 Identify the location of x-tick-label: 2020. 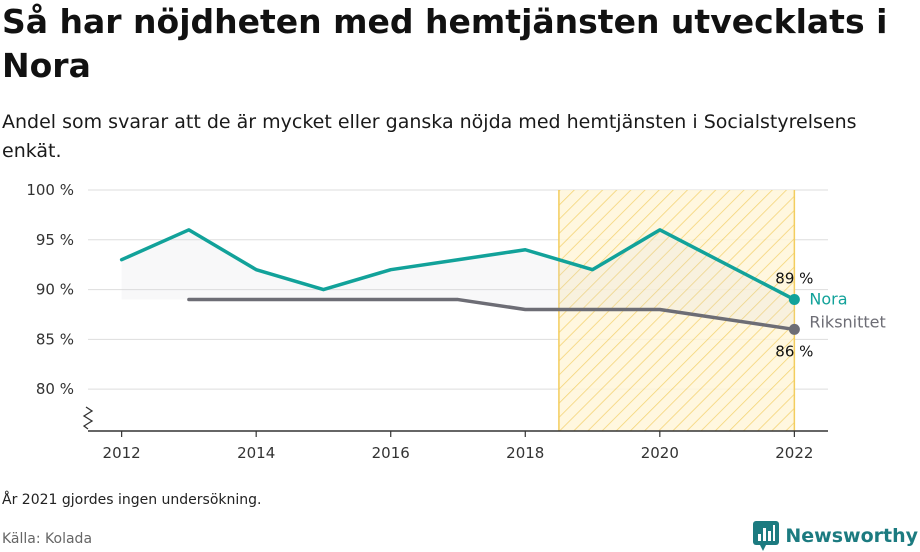
(660, 453).